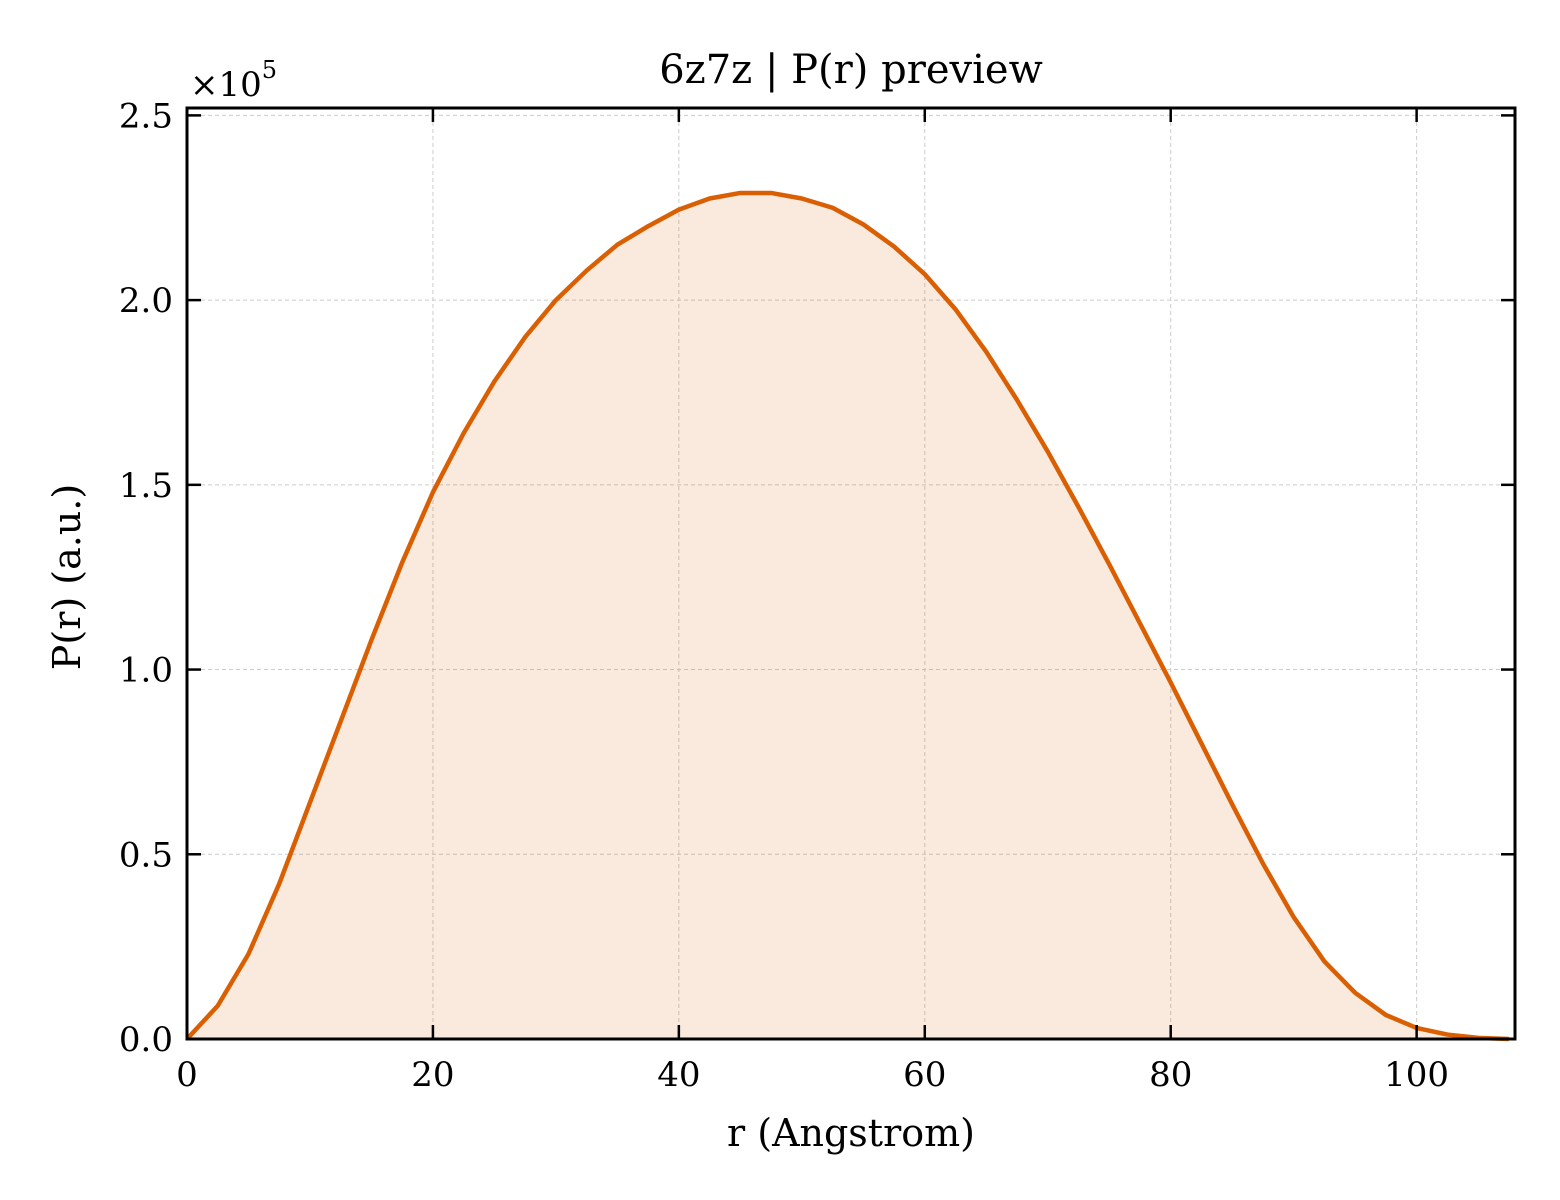 This screenshot has width=1560, height=1200. I want to click on x-tick-label: 80, so click(1170, 1075).